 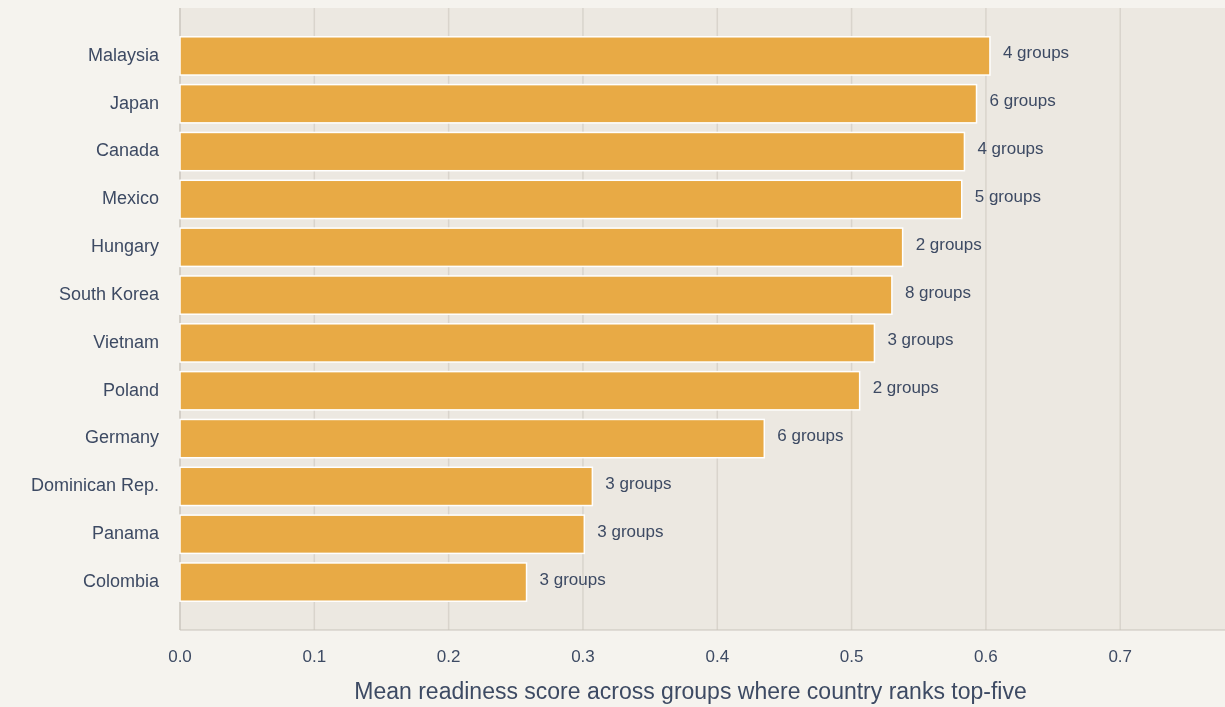 I want to click on x-tick-label: 0.5, so click(x=851, y=656).